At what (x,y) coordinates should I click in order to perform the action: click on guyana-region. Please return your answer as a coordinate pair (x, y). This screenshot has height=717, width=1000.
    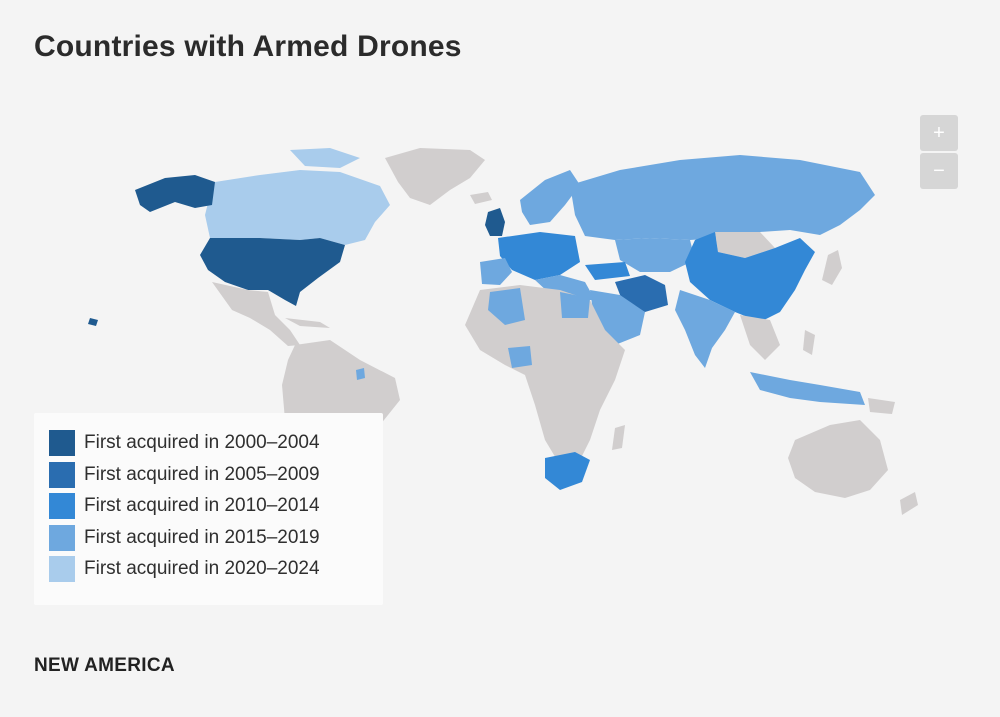
    Looking at the image, I should click on (360, 374).